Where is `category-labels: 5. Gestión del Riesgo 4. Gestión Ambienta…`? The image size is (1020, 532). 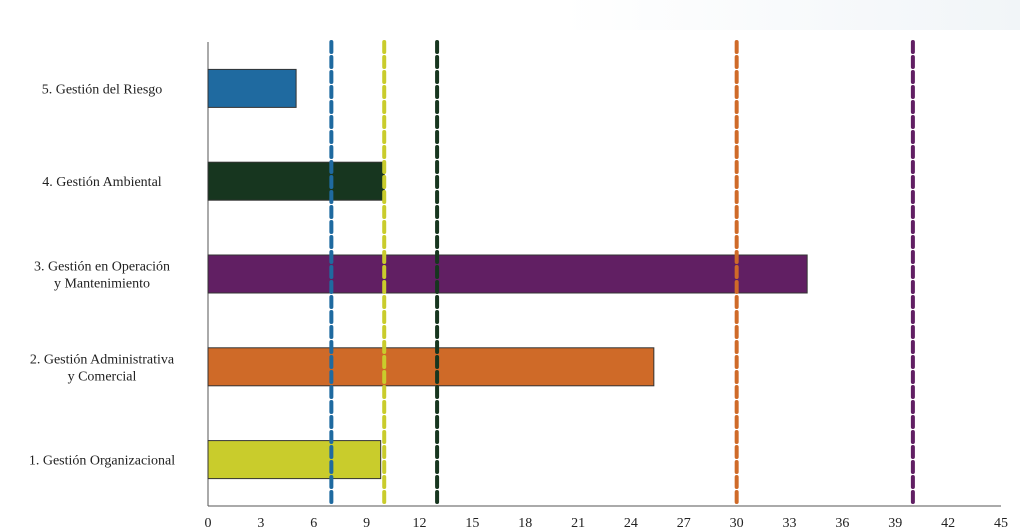
category-labels: 5. Gestión del Riesgo 4. Gestión Ambienta… is located at coordinates (102, 275).